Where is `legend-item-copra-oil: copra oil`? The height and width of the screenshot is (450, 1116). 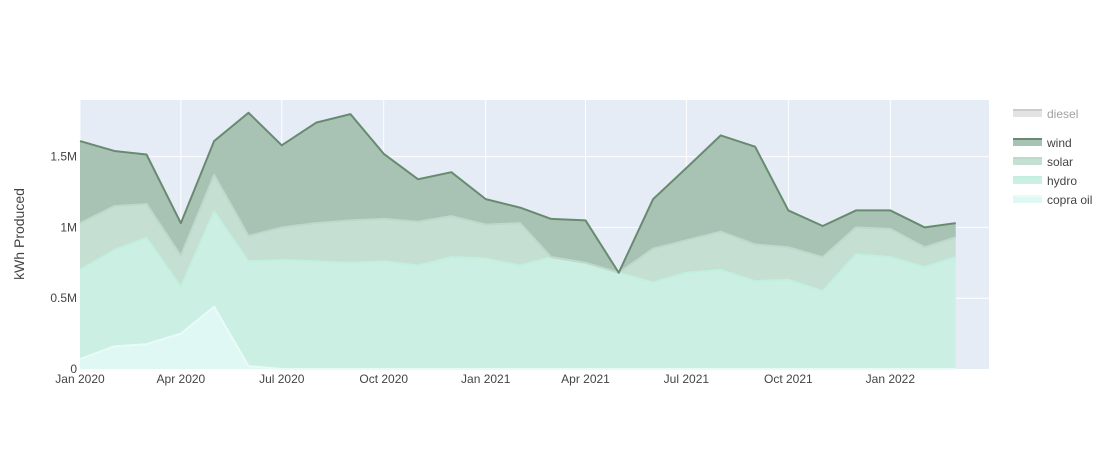
legend-item-copra-oil: copra oil is located at coordinates (1052, 200).